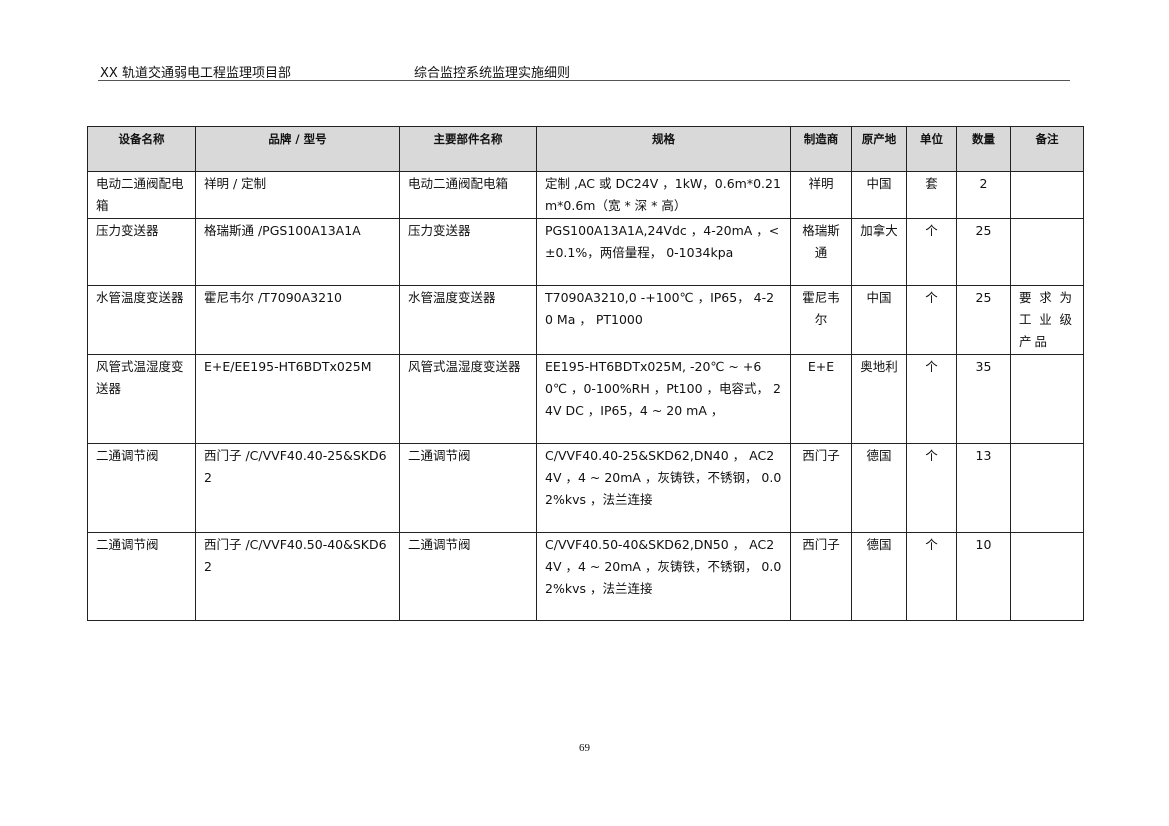 The width and height of the screenshot is (1169, 826). Describe the element at coordinates (821, 149) in the screenshot. I see `column-header: 制造商` at that location.